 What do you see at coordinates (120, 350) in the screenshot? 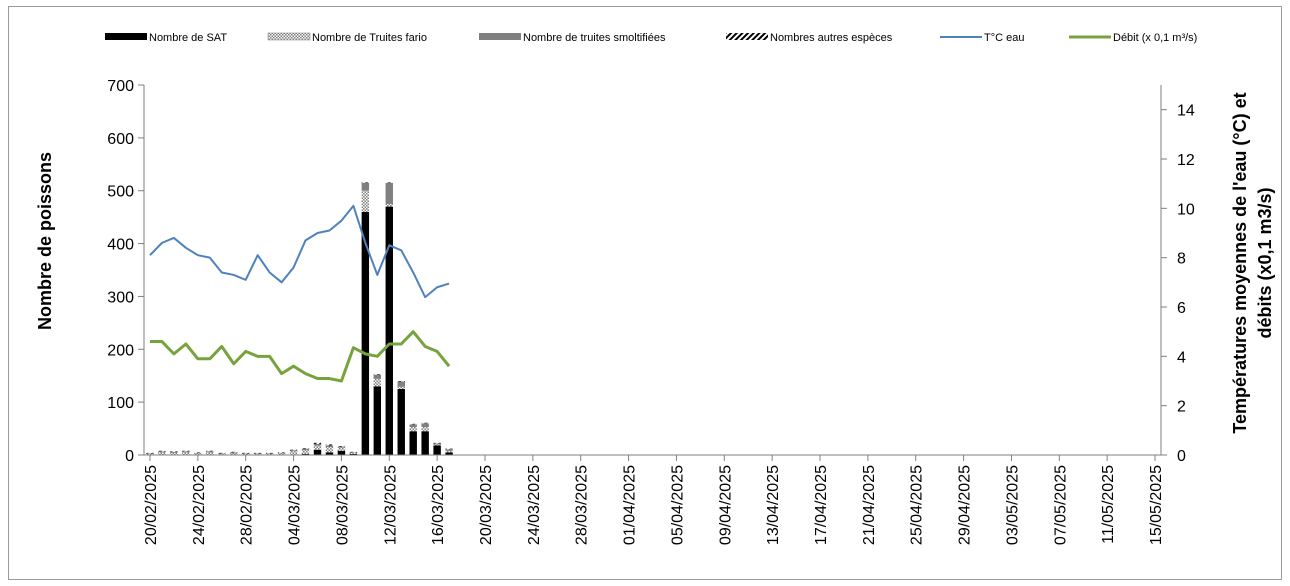
I see `y-tick-label-left: 200` at bounding box center [120, 350].